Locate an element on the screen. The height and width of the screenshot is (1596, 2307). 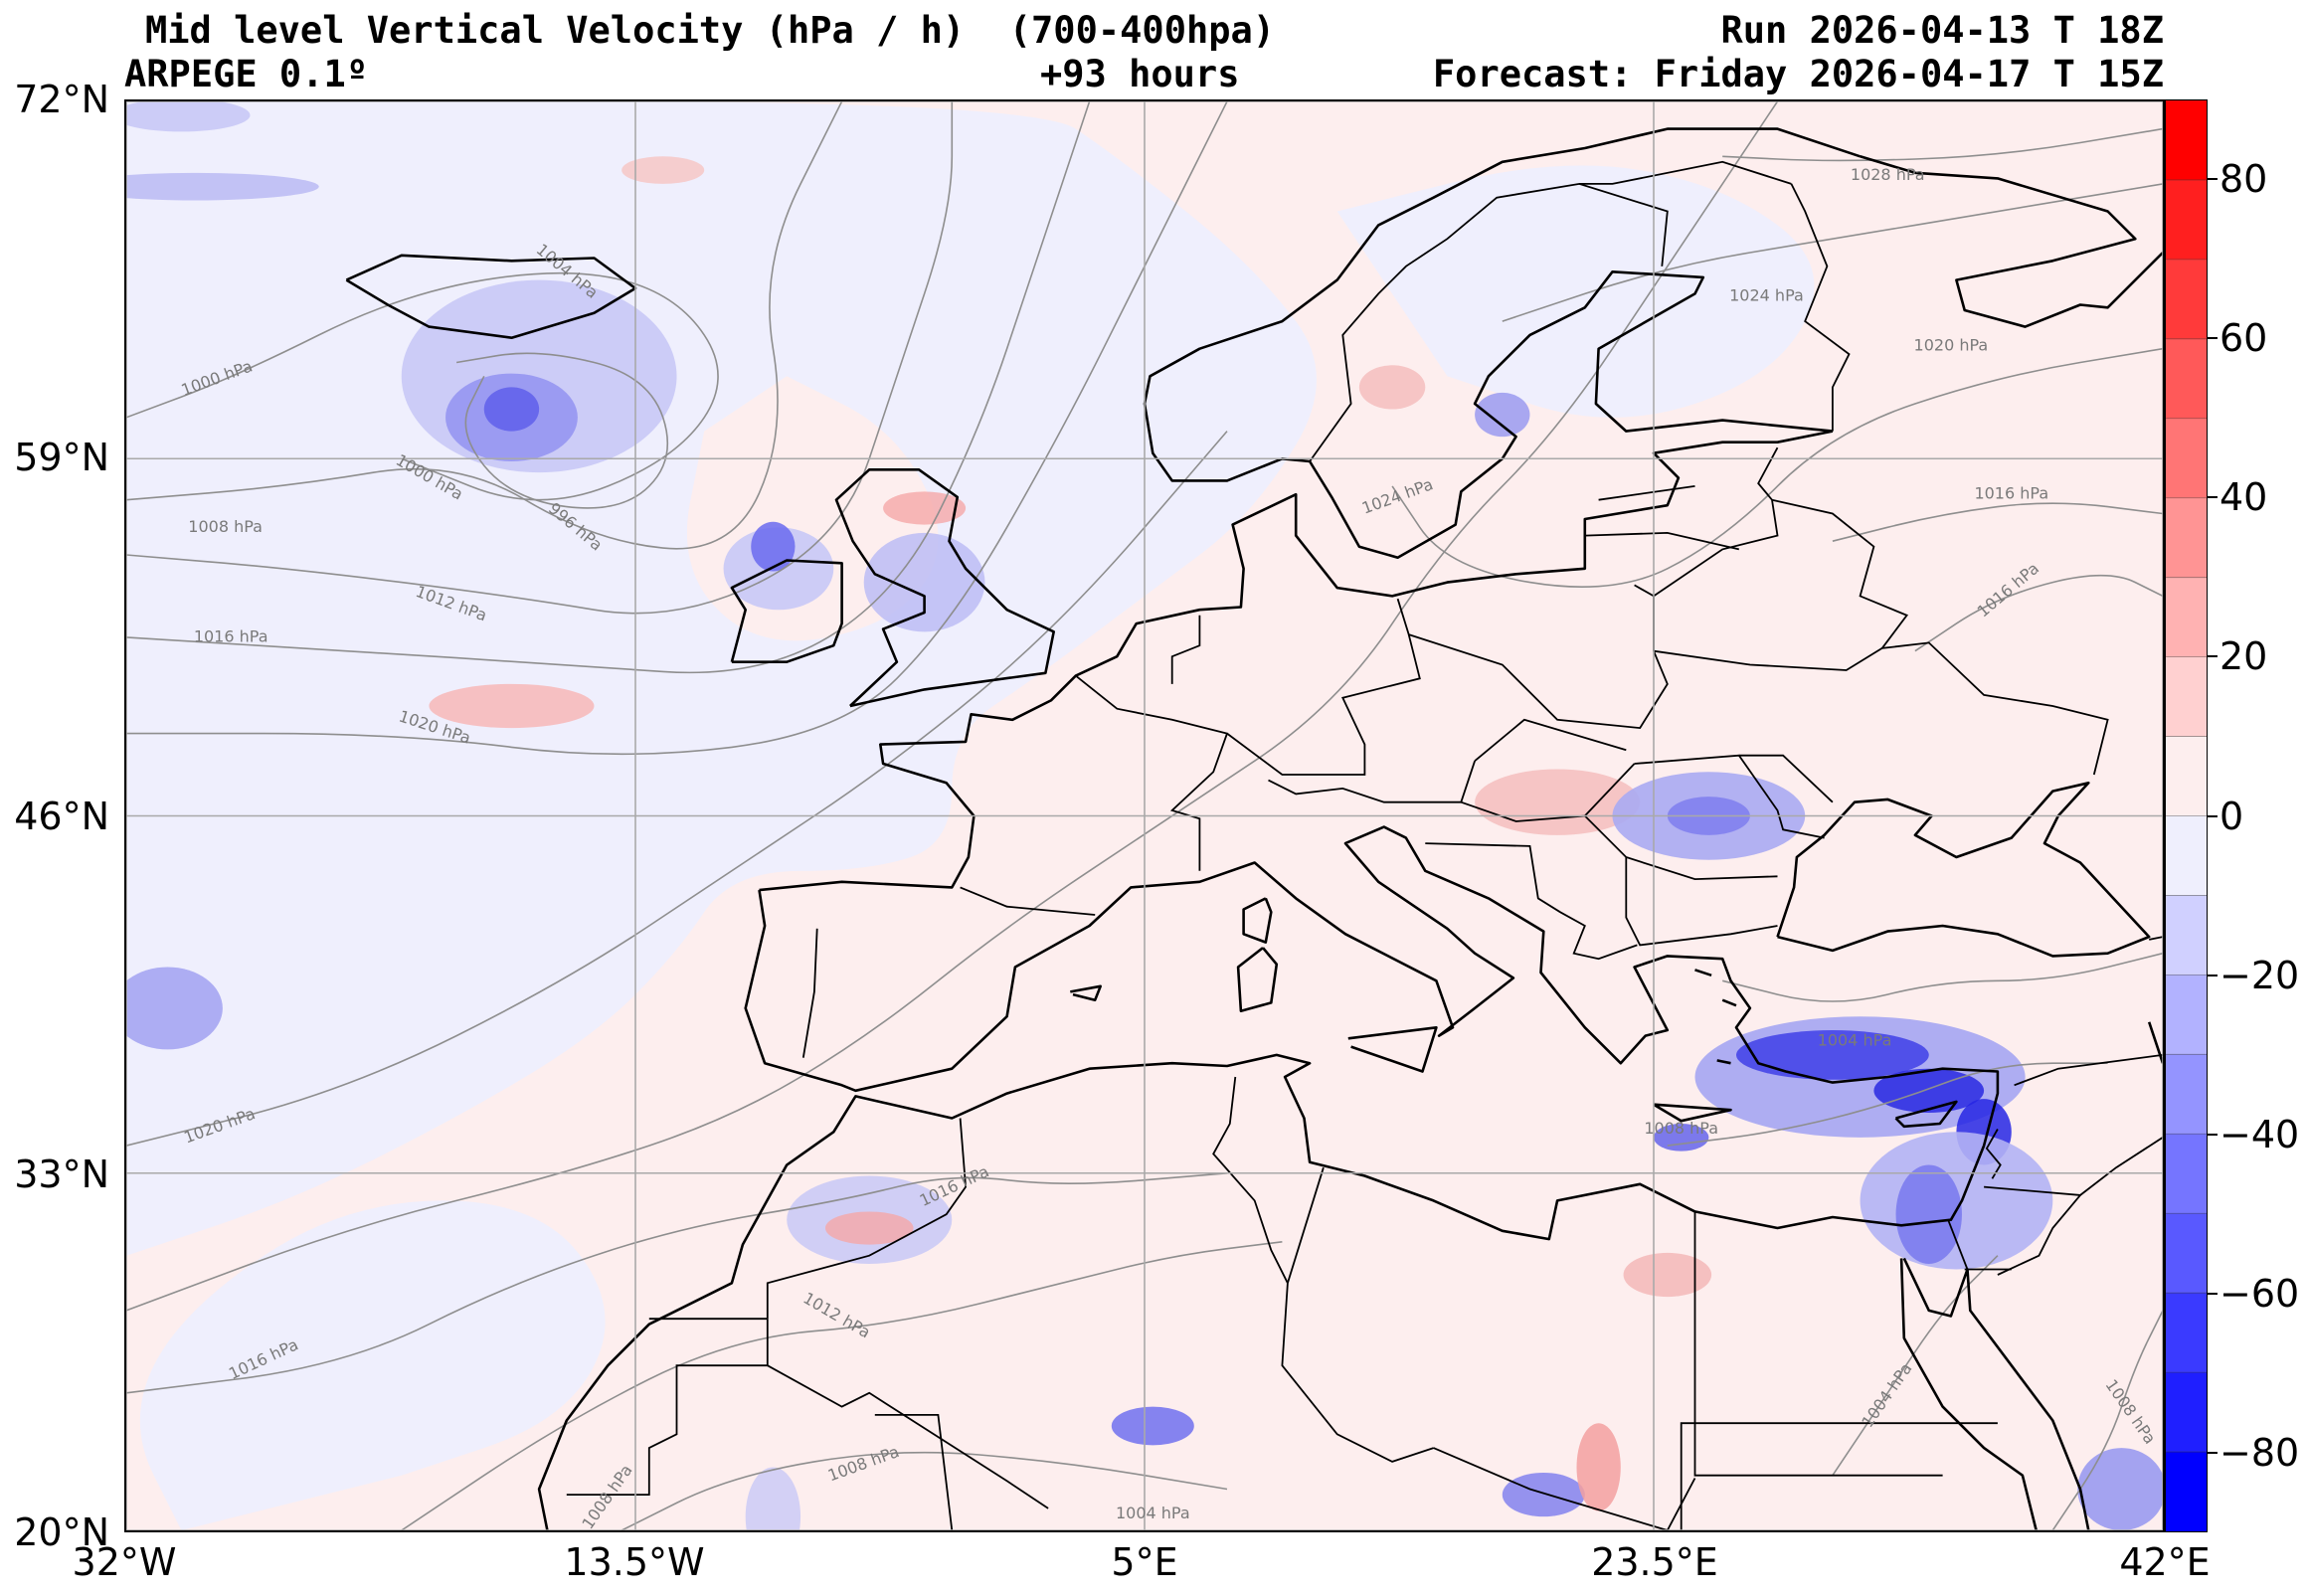
lon-tick-label: 13.5°W is located at coordinates (634, 1562).